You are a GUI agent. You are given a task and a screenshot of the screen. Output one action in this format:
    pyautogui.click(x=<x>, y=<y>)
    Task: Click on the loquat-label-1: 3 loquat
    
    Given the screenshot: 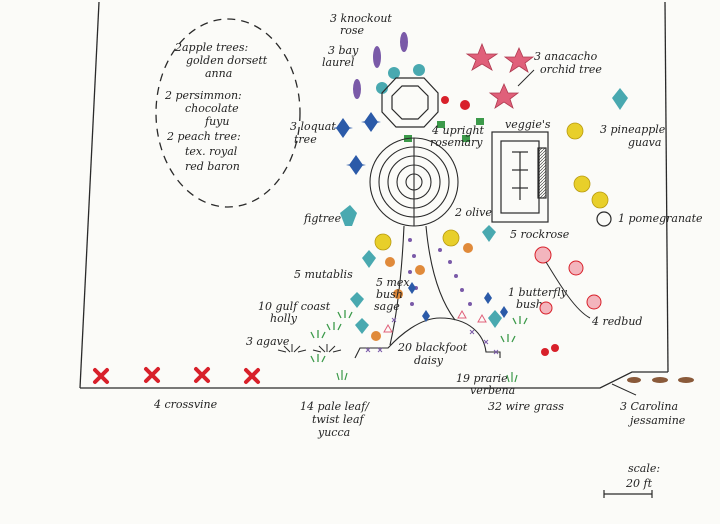 What is the action you would take?
    pyautogui.click(x=313, y=126)
    